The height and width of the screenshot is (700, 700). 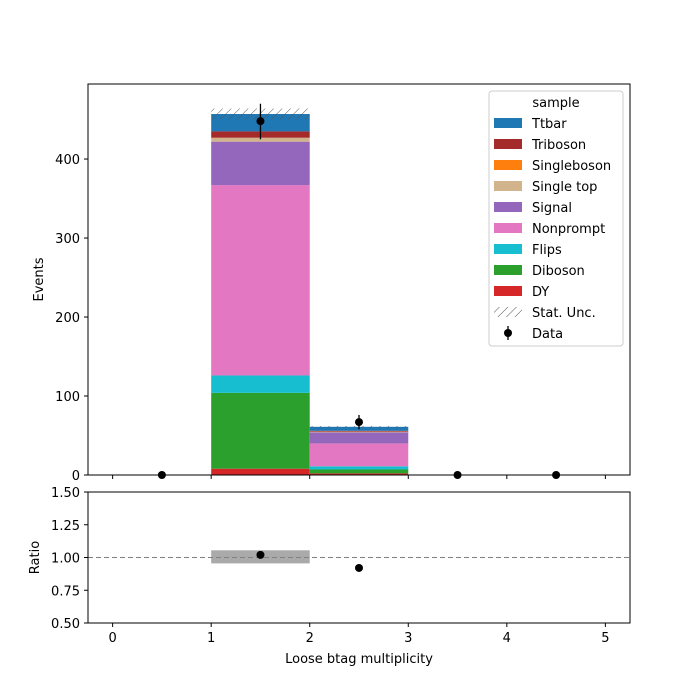 What do you see at coordinates (67, 318) in the screenshot?
I see `main-ytick-label: 200` at bounding box center [67, 318].